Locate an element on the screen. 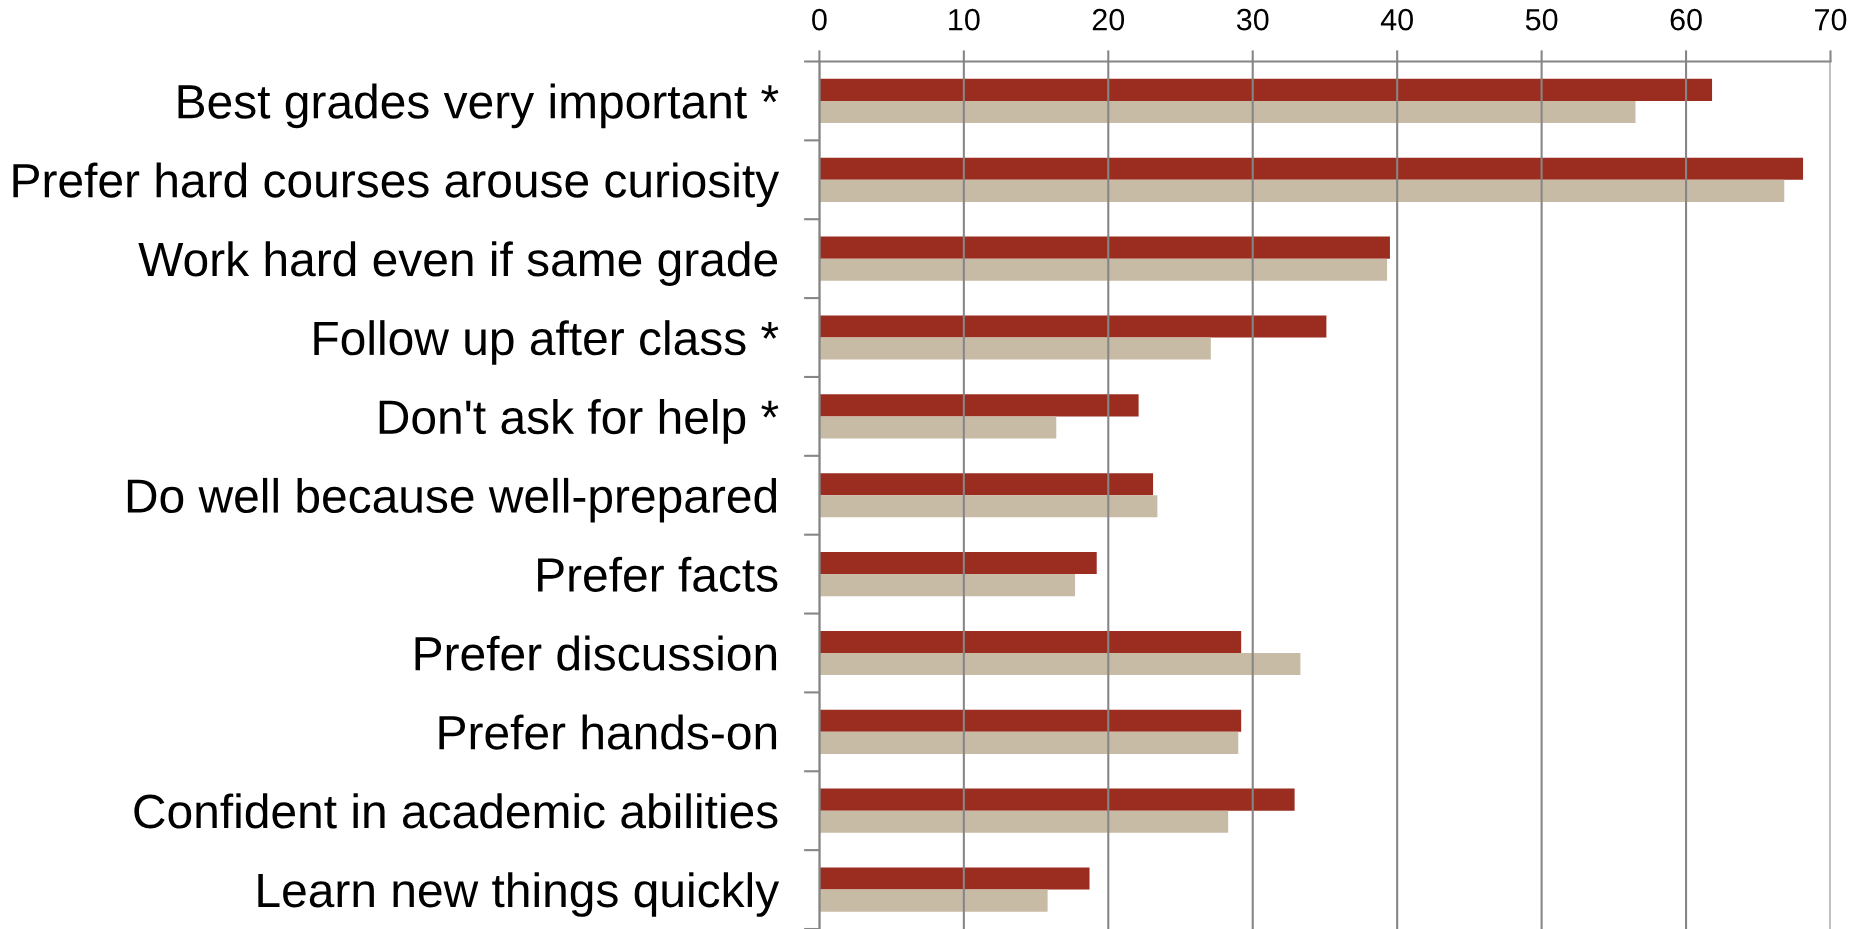  y-tick-label: Don't ask for help * is located at coordinates (579, 421).